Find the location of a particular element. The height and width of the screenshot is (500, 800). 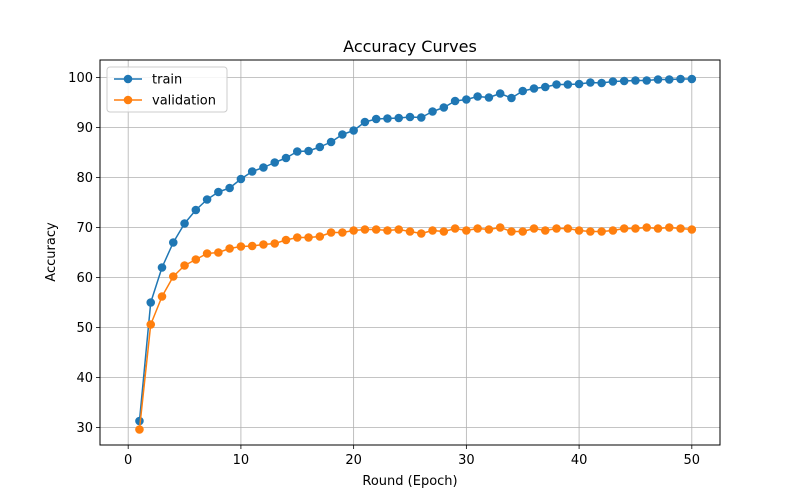

y-tick-label: 40 is located at coordinates (84, 378).